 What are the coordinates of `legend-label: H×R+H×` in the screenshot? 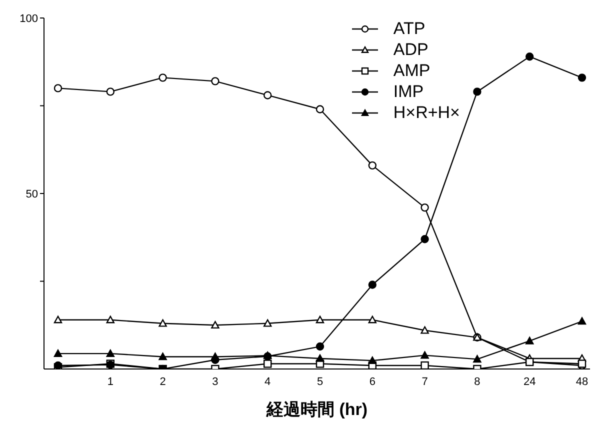 It's located at (426, 112).